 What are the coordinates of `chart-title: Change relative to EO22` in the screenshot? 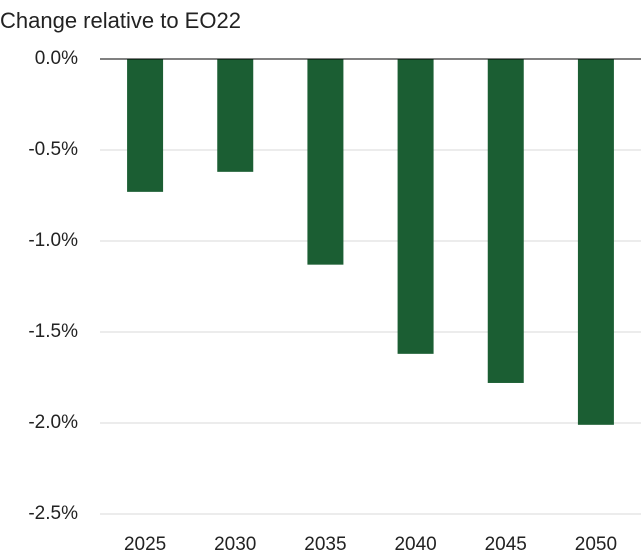 It's located at (120, 20).